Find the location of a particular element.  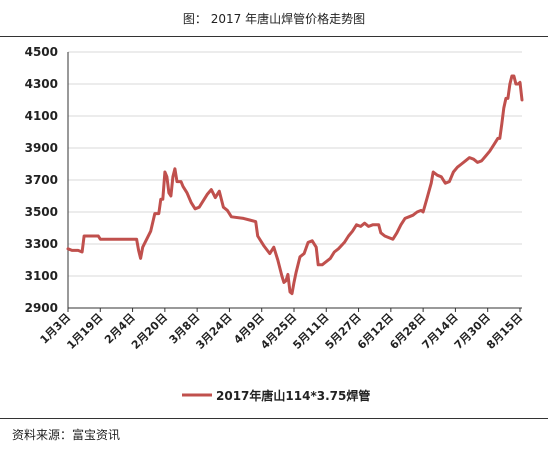

x-tick-label: 3月24日 is located at coordinates (214, 331).